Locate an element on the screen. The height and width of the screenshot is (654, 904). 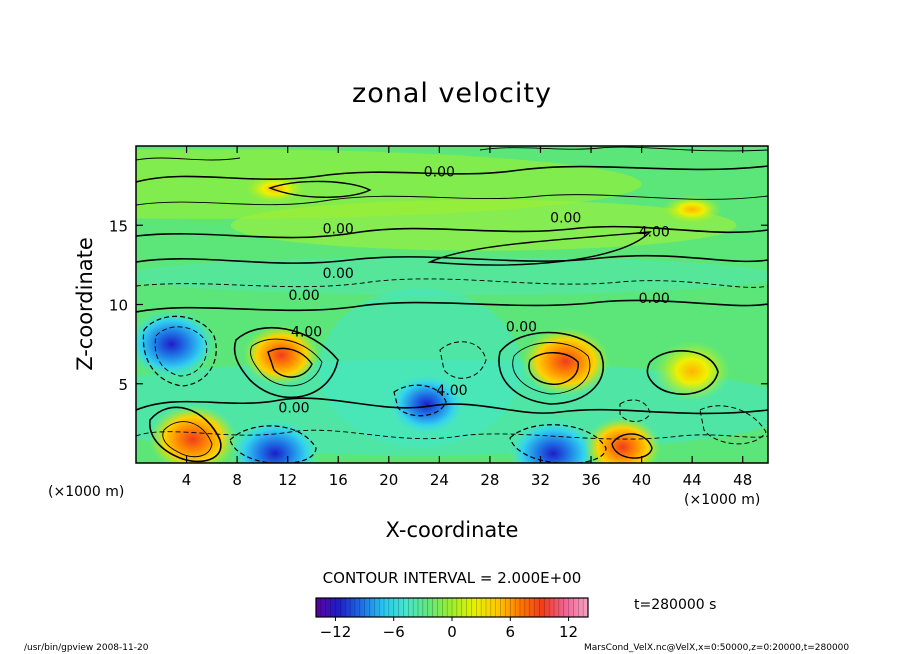
x-tick-label: 48 is located at coordinates (742, 480).